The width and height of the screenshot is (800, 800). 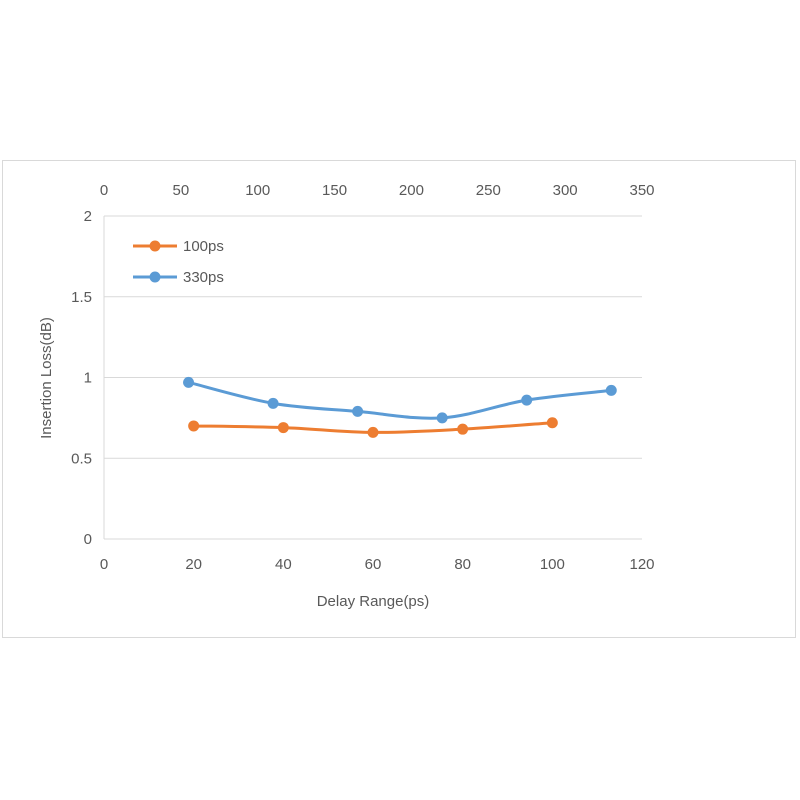 What do you see at coordinates (46, 378) in the screenshot?
I see `y-axis-title: Insertion Loss(dB)` at bounding box center [46, 378].